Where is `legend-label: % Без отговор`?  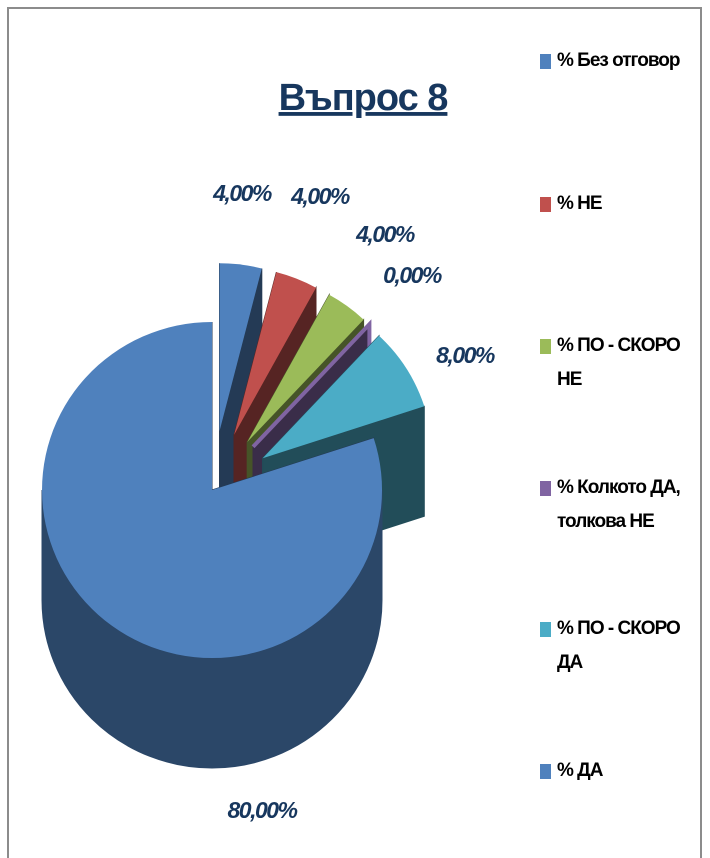 legend-label: % Без отговор is located at coordinates (618, 60).